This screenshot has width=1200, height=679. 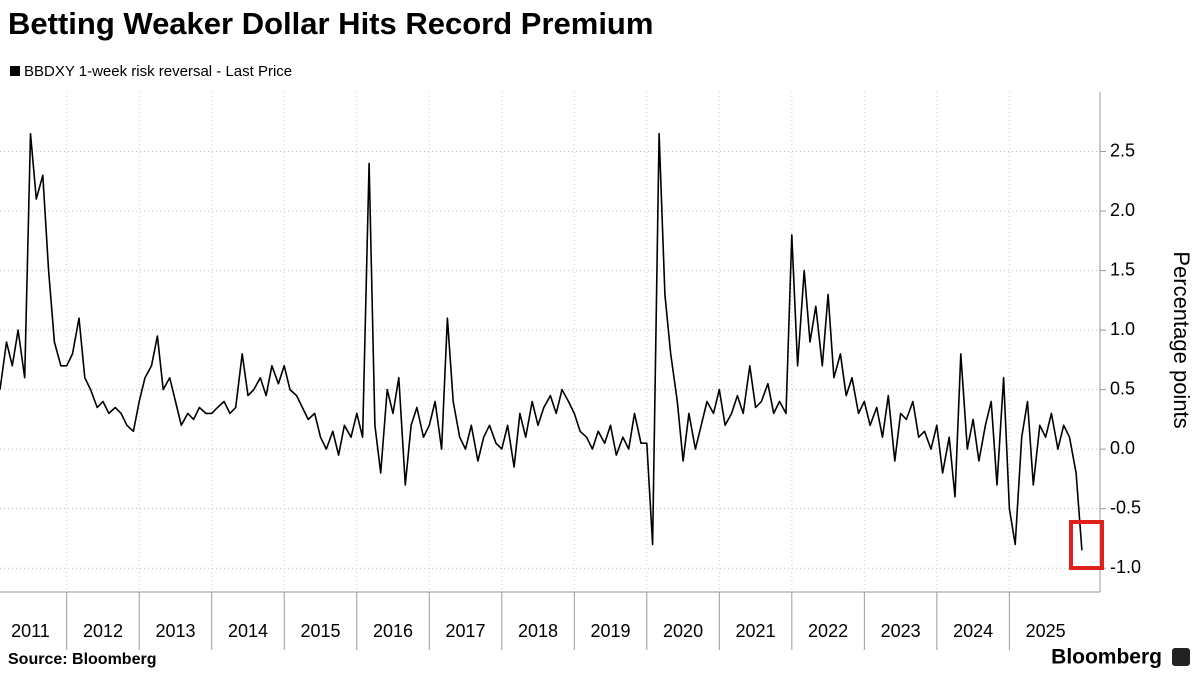 I want to click on legend-swatch, so click(x=15, y=71).